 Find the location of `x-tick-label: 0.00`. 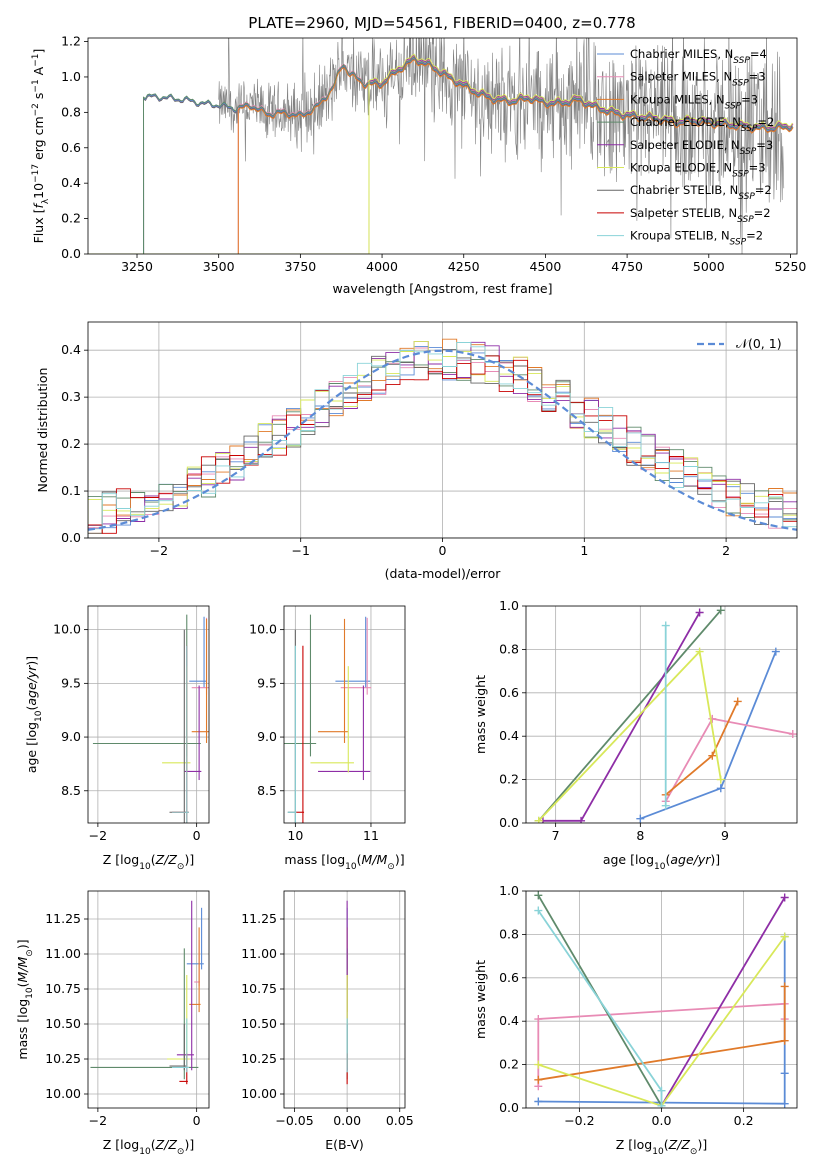

x-tick-label: 0.00 is located at coordinates (347, 1120).